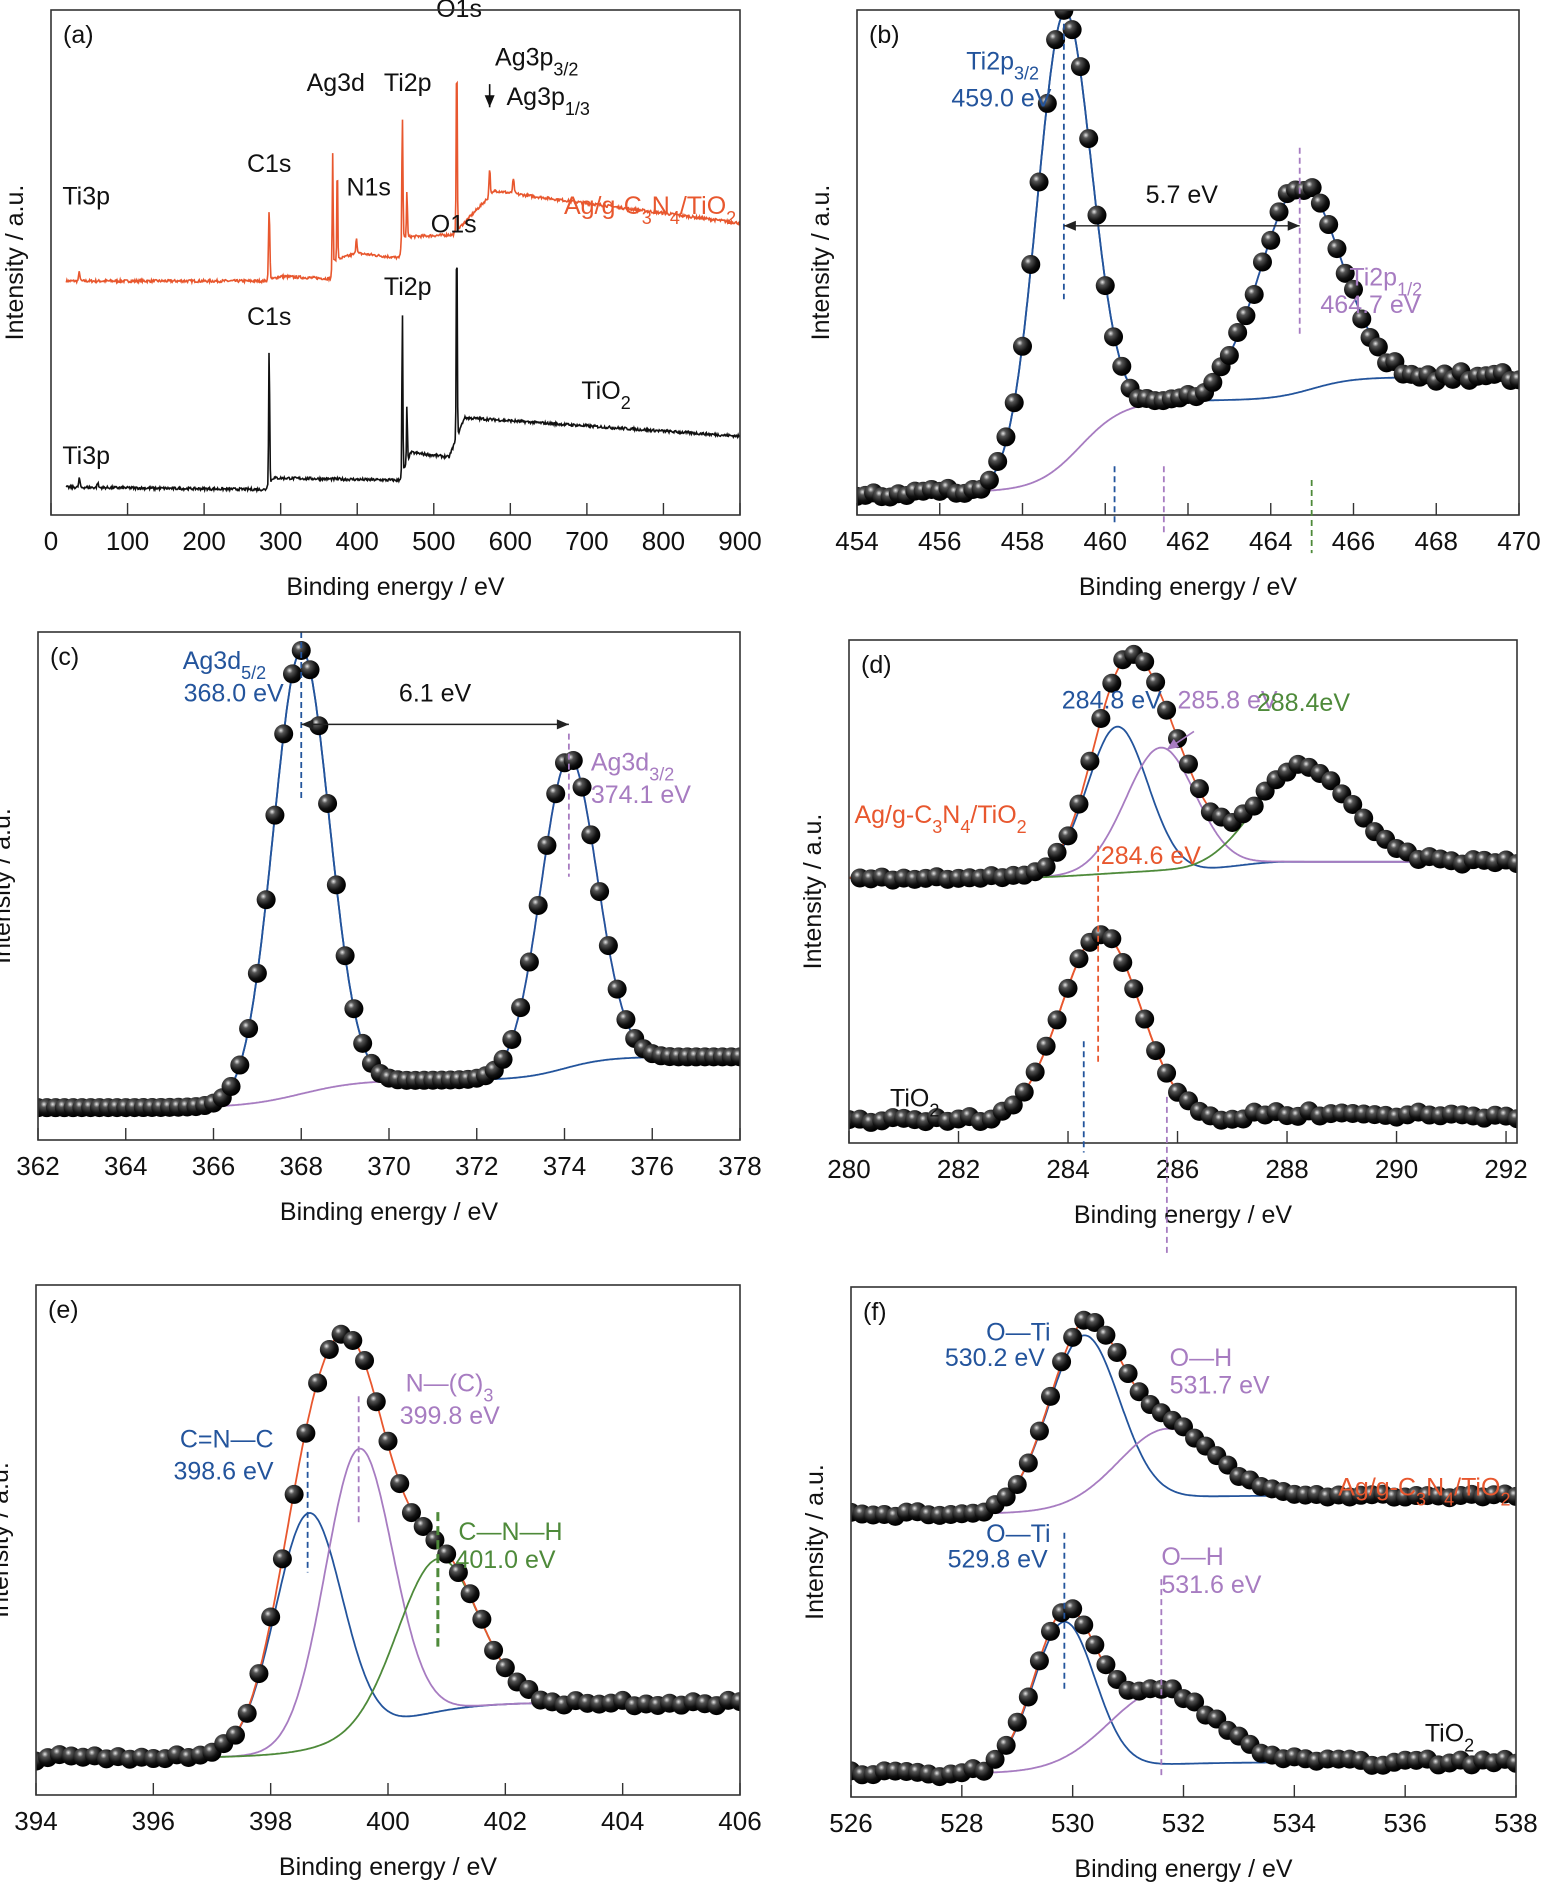 The height and width of the screenshot is (1900, 1547). I want to click on x-tick-label: 600, so click(510, 541).